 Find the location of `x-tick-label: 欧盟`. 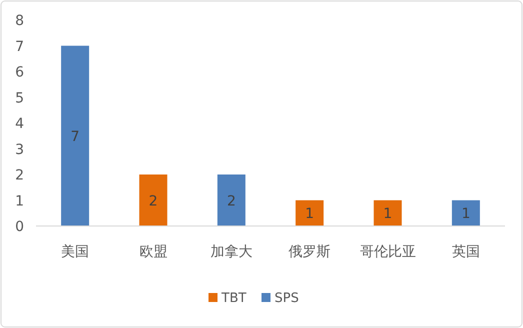

x-tick-label: 欧盟 is located at coordinates (153, 252).